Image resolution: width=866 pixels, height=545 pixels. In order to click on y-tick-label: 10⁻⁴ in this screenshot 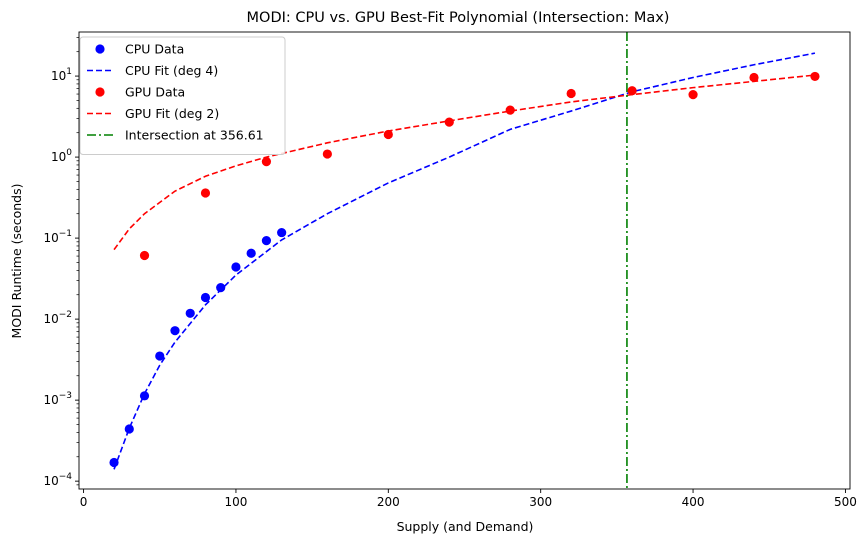, I will do `click(57, 480)`.